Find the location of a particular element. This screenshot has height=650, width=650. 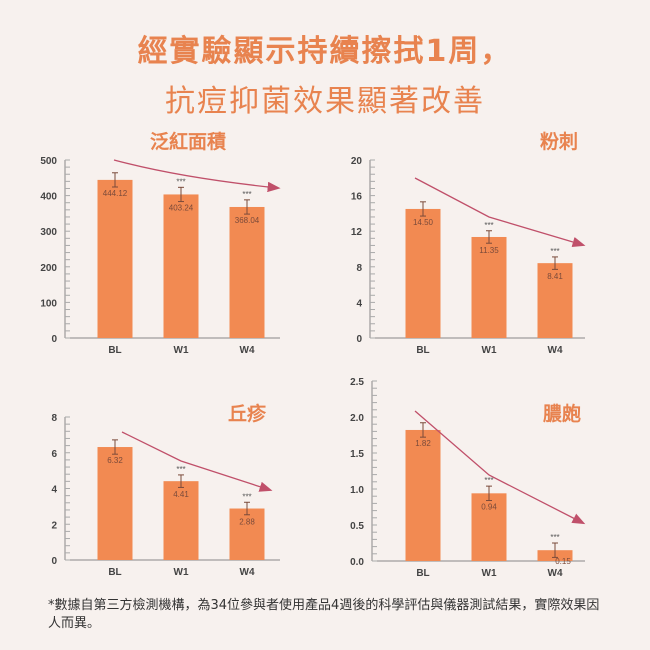

y-tick-label: 2.0 is located at coordinates (357, 418).